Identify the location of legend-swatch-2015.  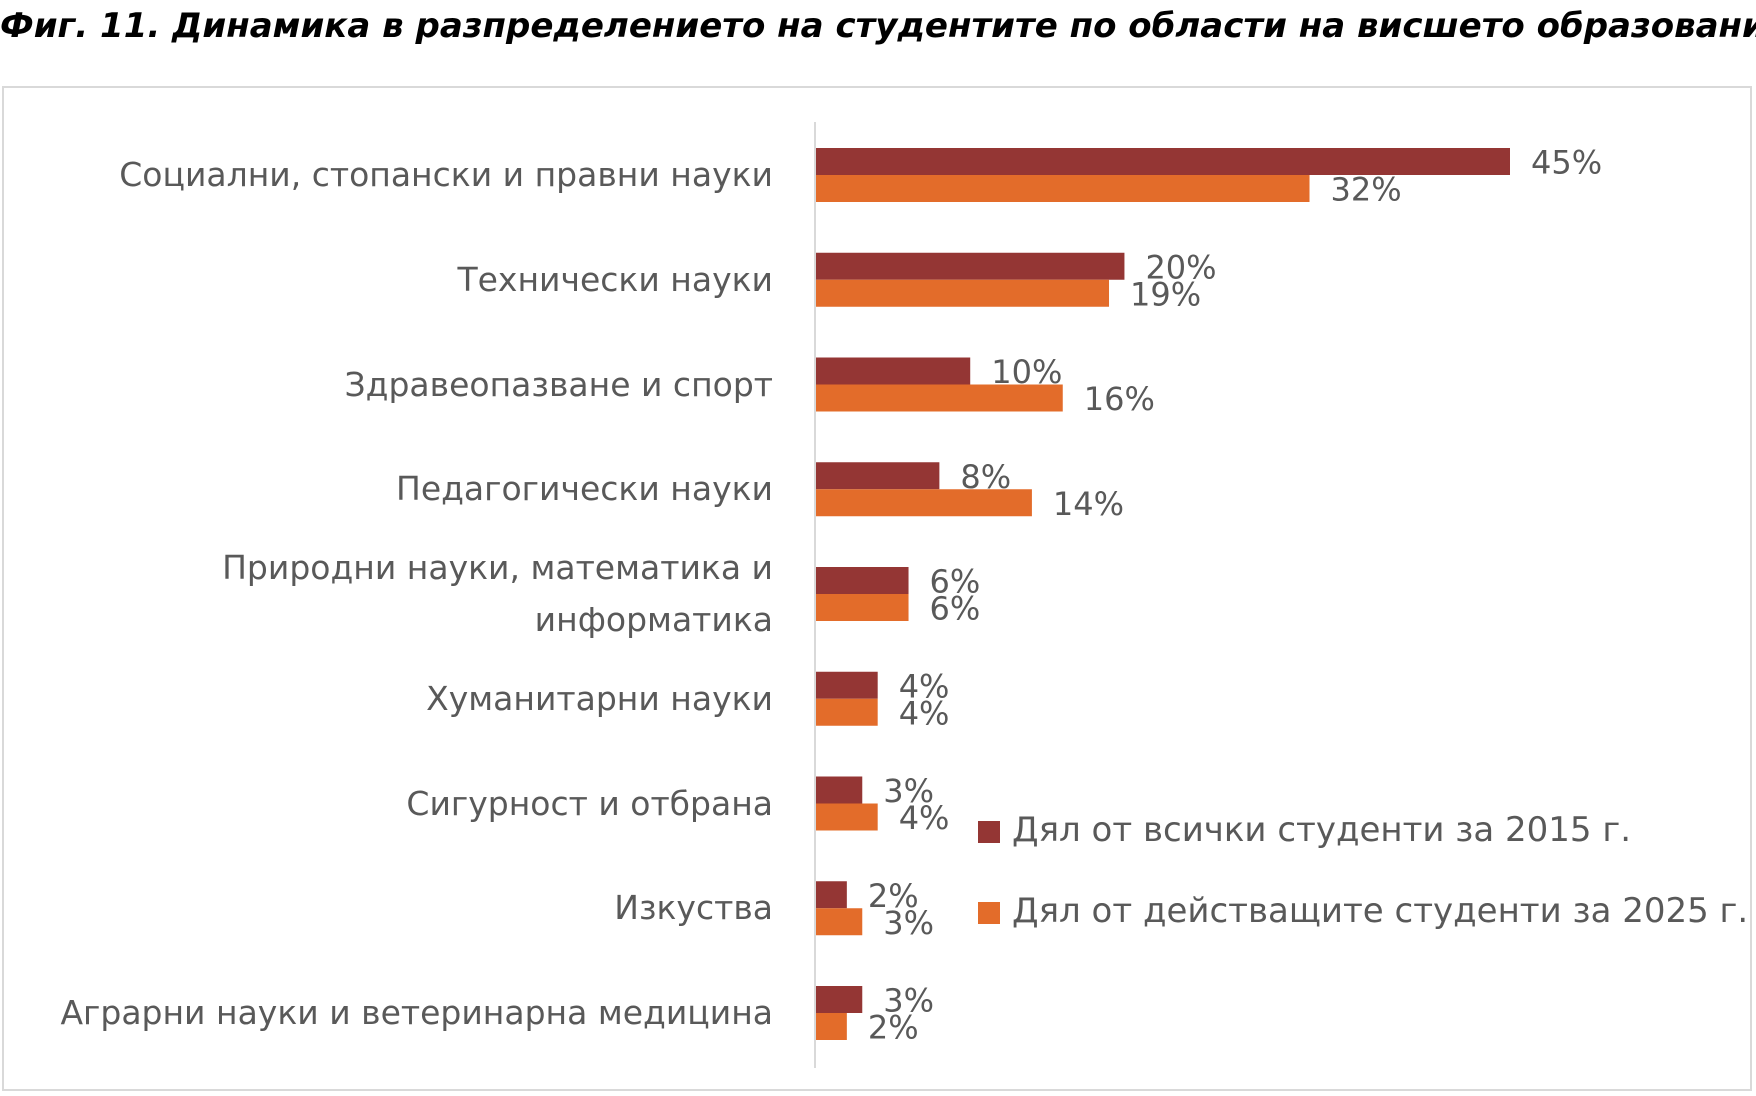
(989, 831).